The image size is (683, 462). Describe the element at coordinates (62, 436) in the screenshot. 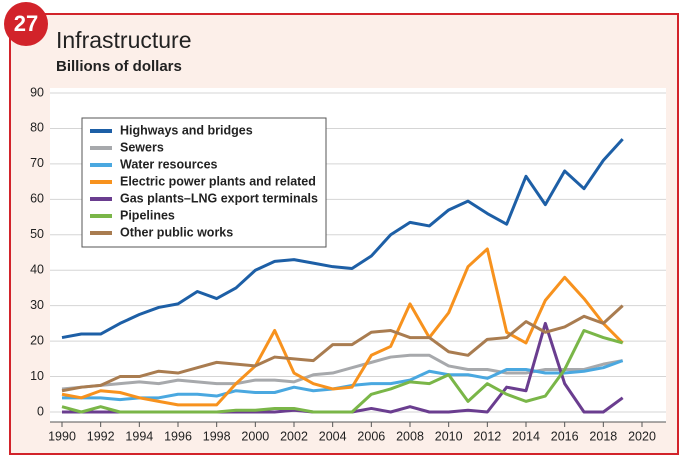

I see `x-tick-label: 1990` at that location.